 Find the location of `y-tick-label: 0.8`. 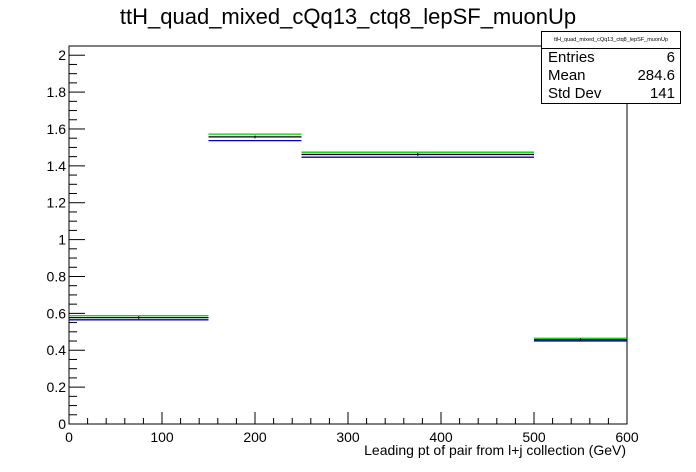

y-tick-label: 0.8 is located at coordinates (57, 276).